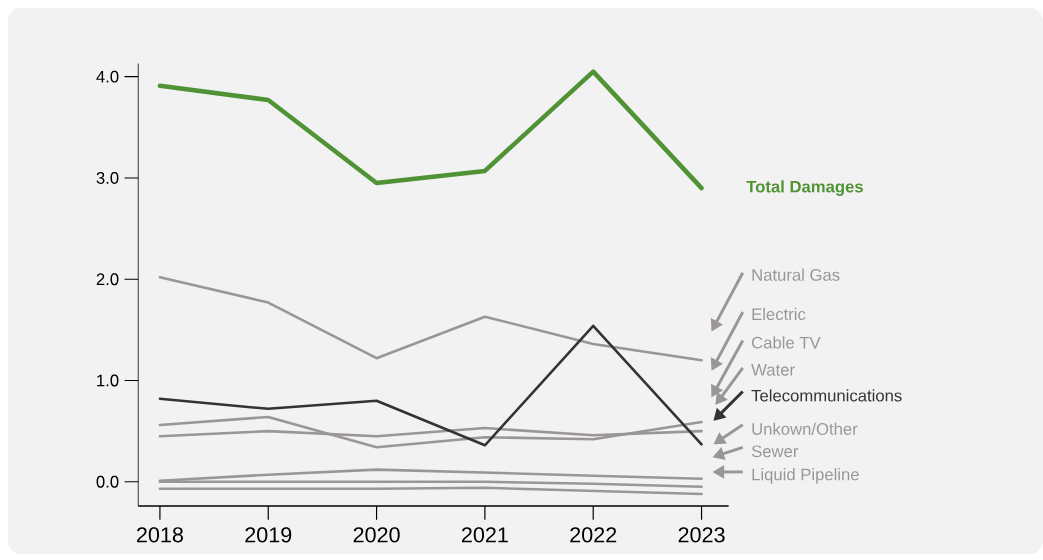  Describe the element at coordinates (779, 313) in the screenshot. I see `legend-label: Electric` at that location.